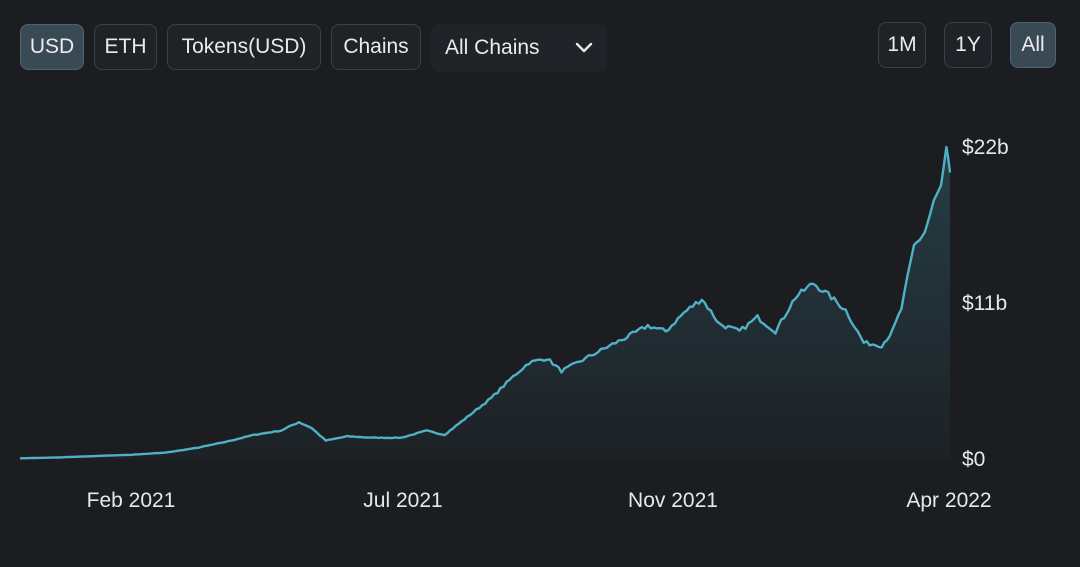  What do you see at coordinates (131, 500) in the screenshot?
I see `x-tick-label: Feb 2021` at bounding box center [131, 500].